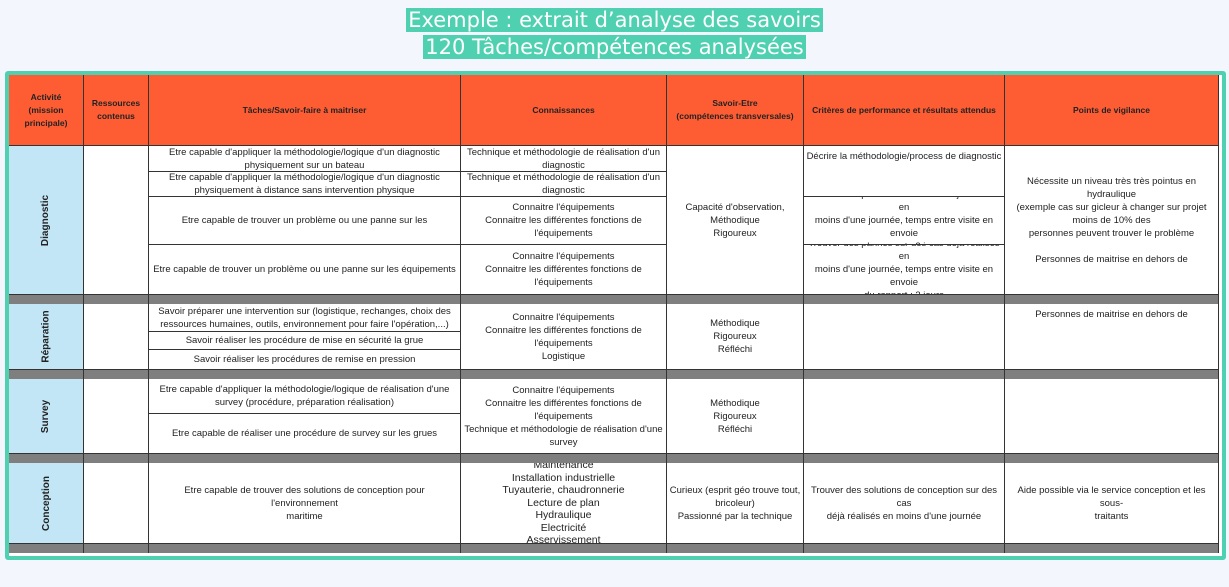 The height and width of the screenshot is (587, 1229). What do you see at coordinates (46, 110) in the screenshot?
I see `header-cell: Activité (mission principale)` at bounding box center [46, 110].